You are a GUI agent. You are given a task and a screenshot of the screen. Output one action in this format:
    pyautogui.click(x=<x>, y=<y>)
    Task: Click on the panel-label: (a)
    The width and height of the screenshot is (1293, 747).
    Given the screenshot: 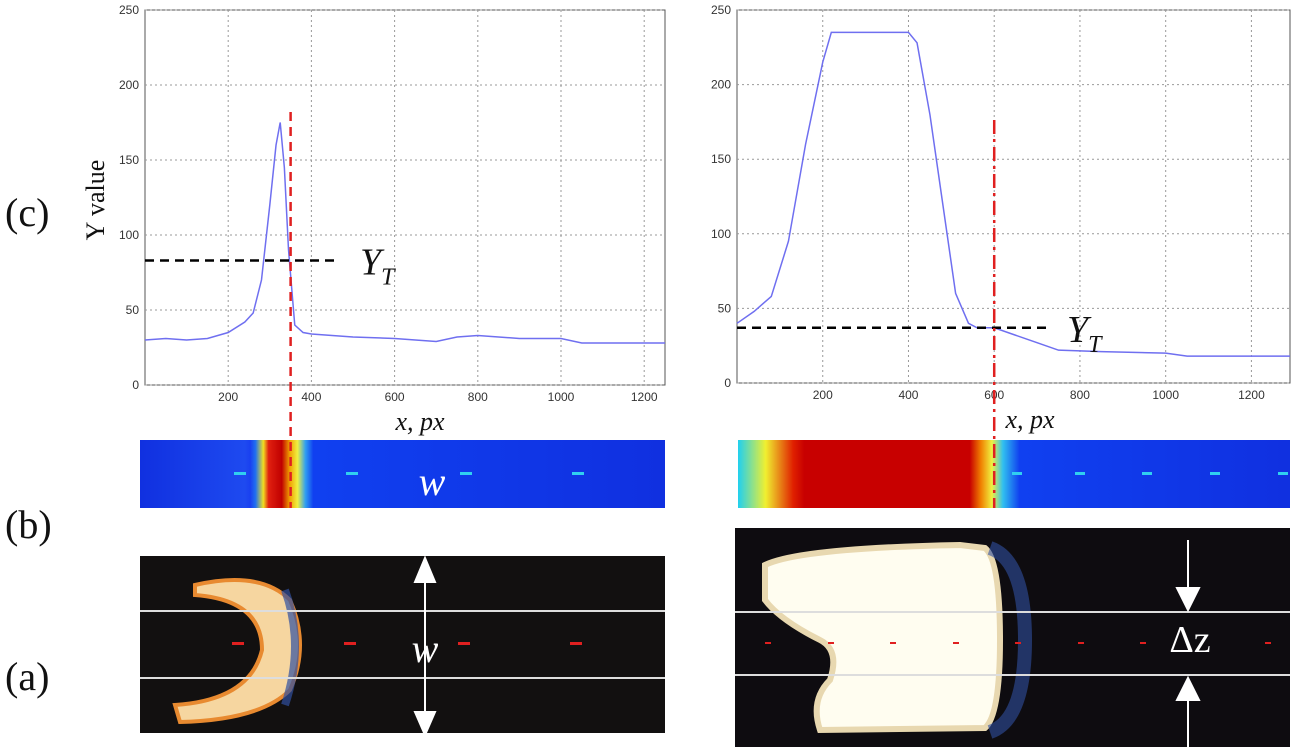 What is the action you would take?
    pyautogui.click(x=27, y=676)
    